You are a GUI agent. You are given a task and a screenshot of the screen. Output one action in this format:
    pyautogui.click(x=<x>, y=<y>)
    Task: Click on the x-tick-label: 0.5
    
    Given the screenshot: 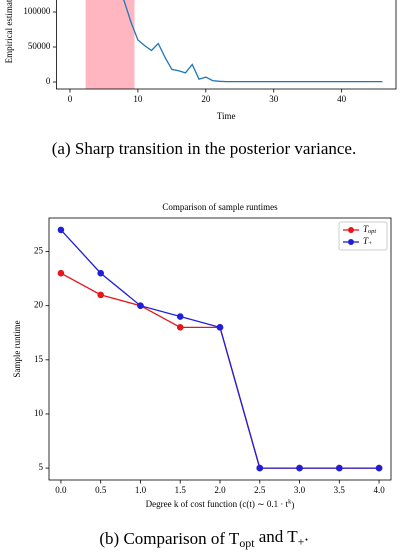 What is the action you would take?
    pyautogui.click(x=101, y=490)
    